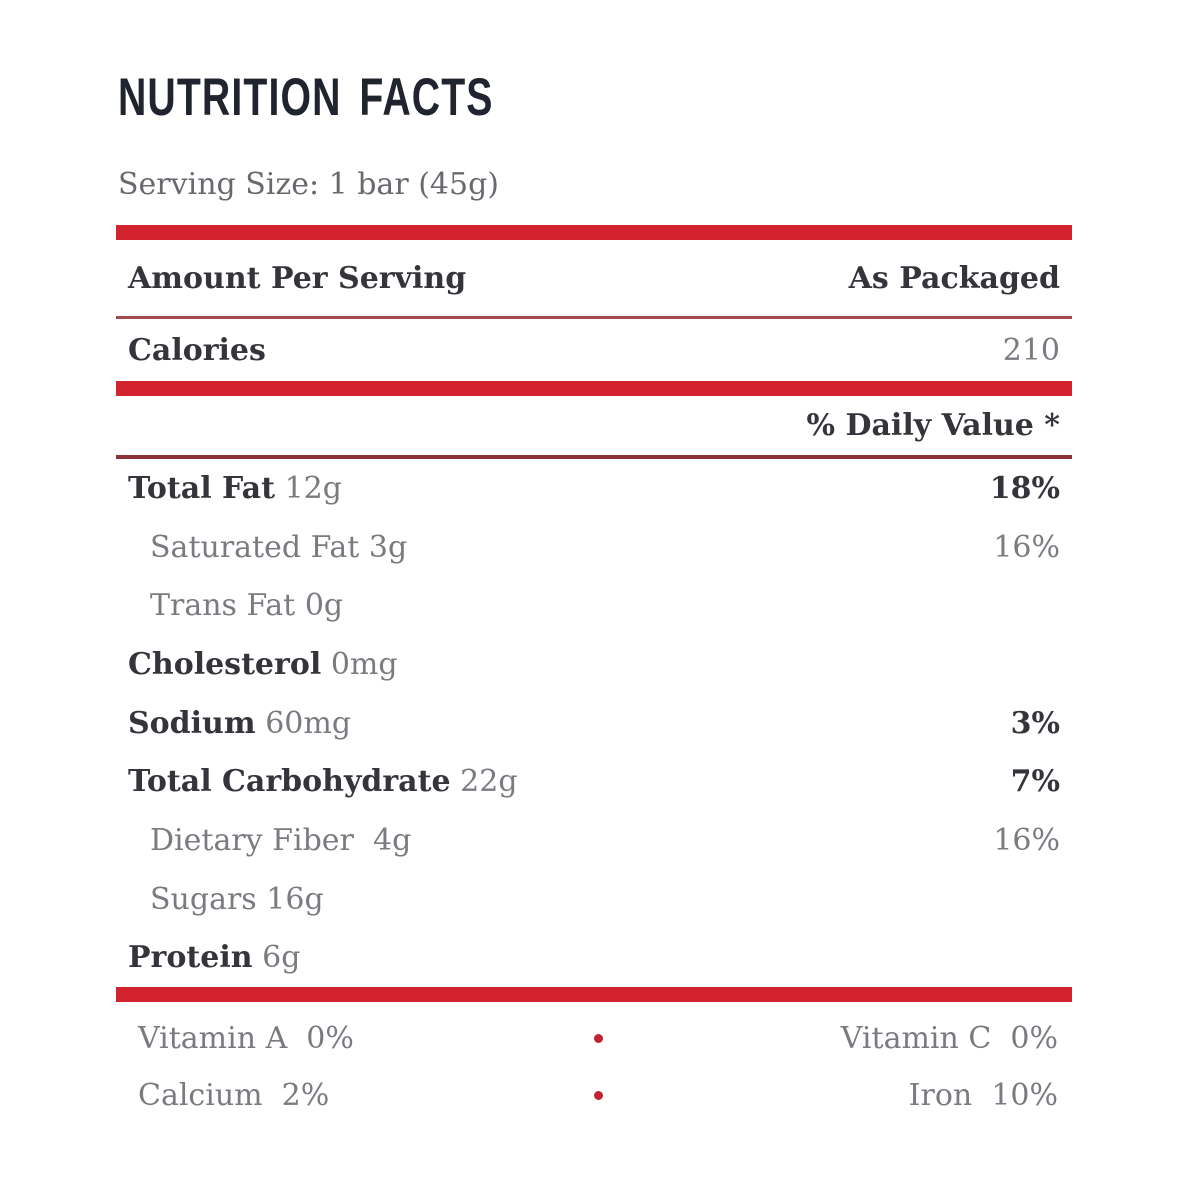 Image resolution: width=1200 pixels, height=1200 pixels. Describe the element at coordinates (324, 606) in the screenshot. I see `nutrient-amount: 0g` at that location.